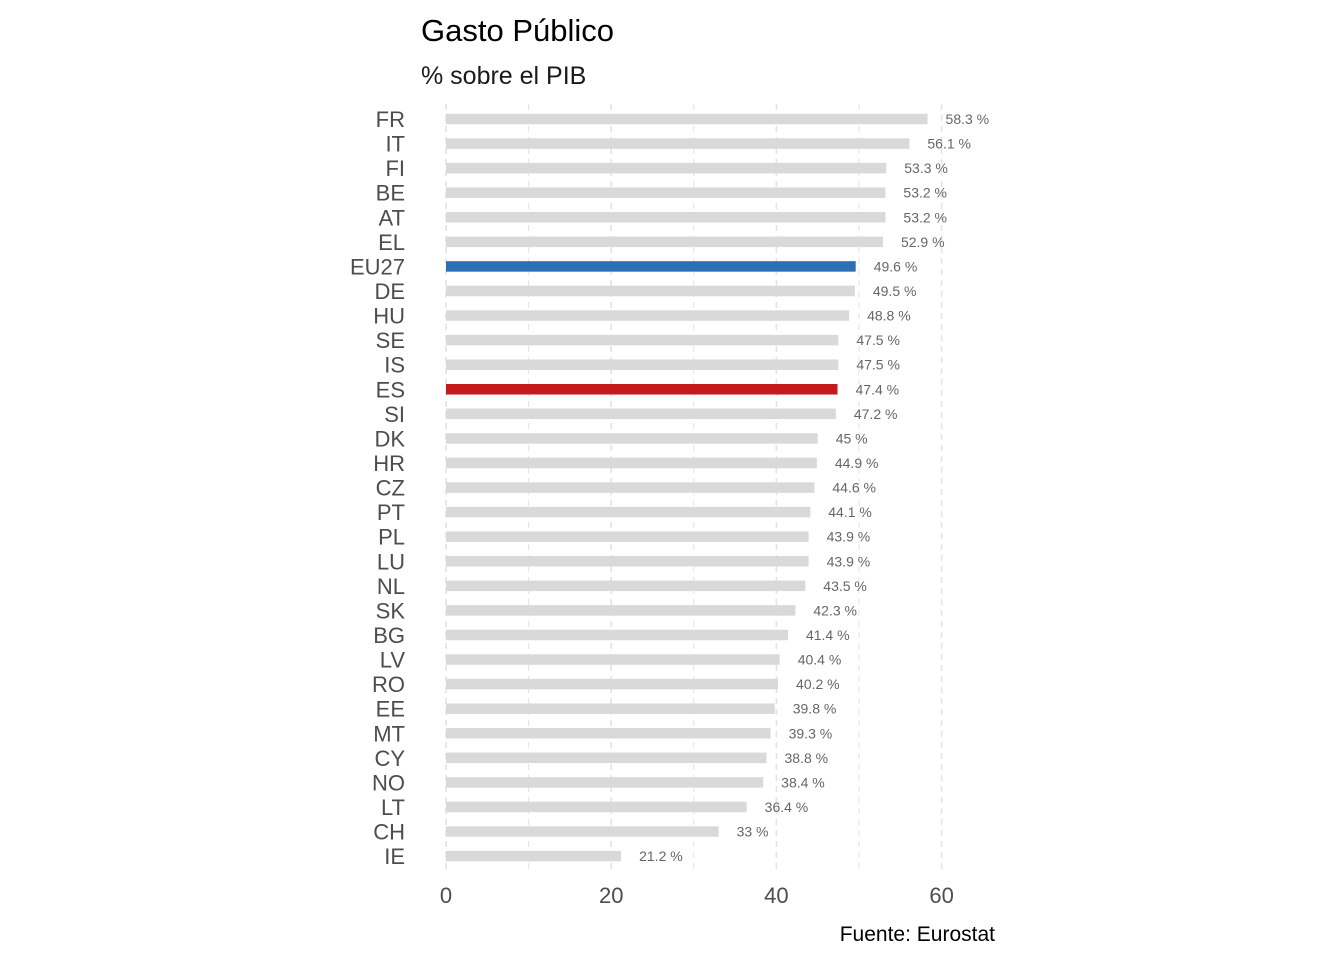  I want to click on category-label: CZ, so click(390, 488).